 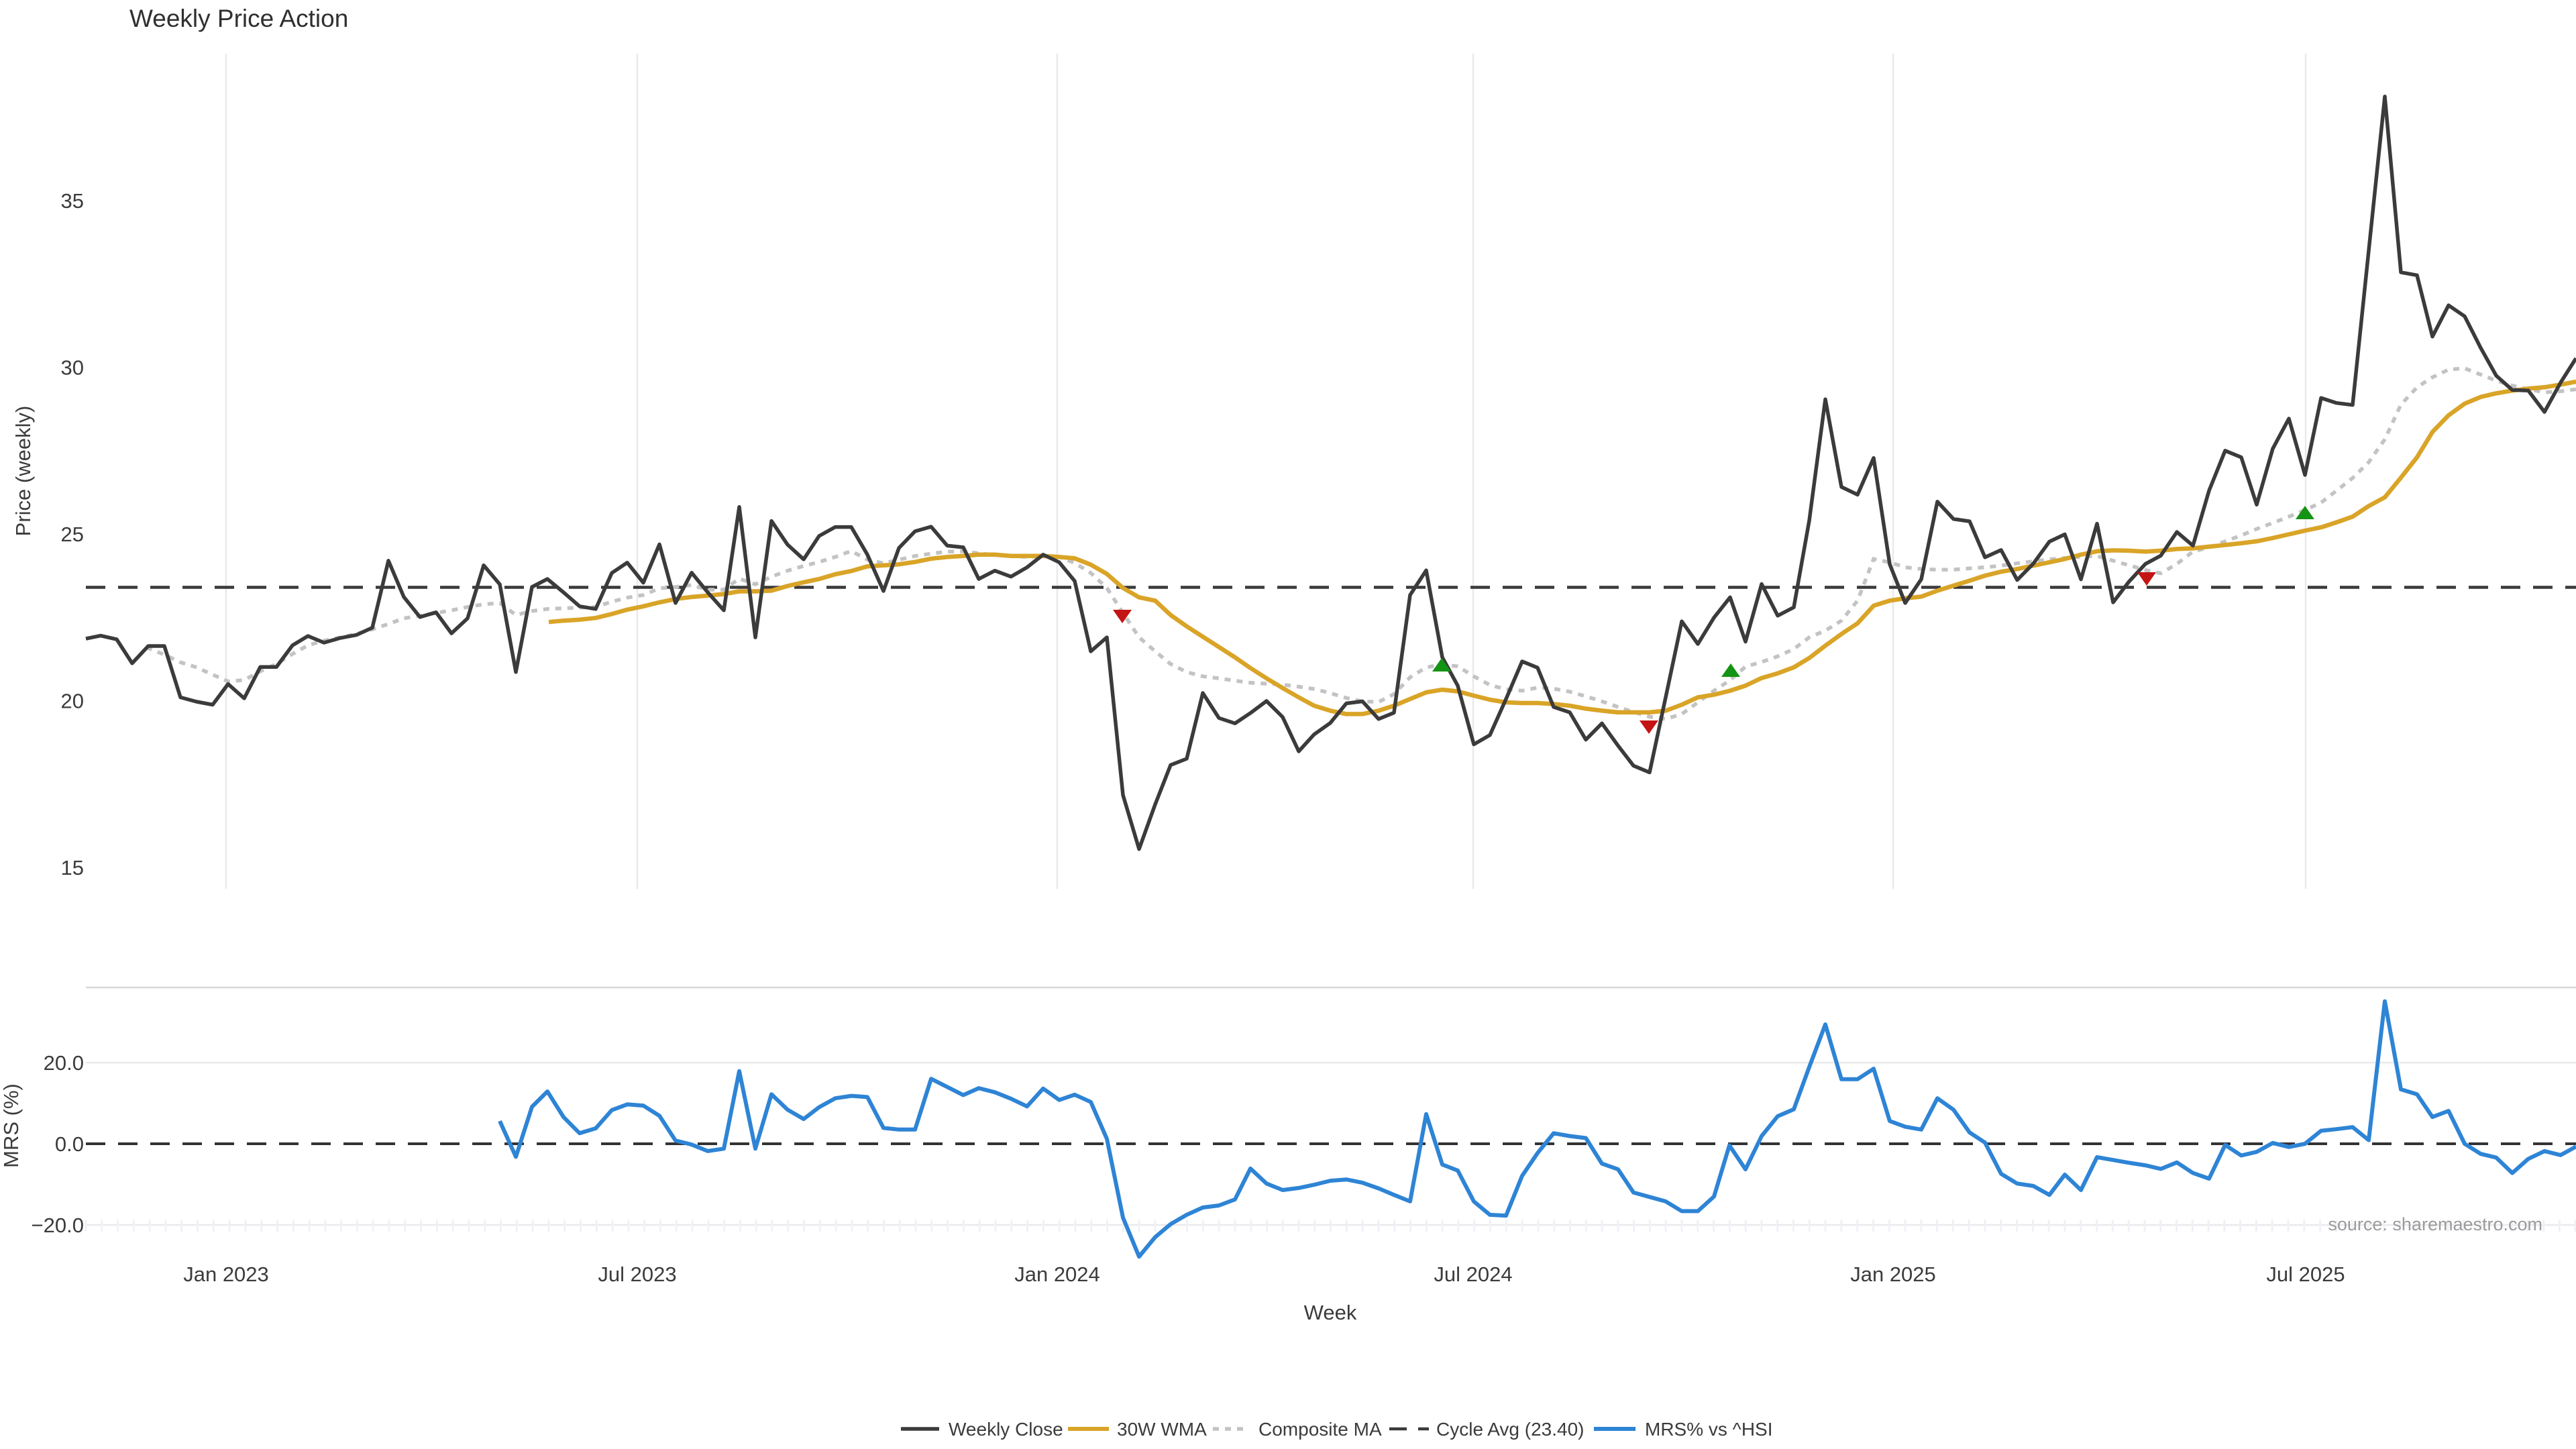 I want to click on svg-text: Jan 2023, so click(x=226, y=1274).